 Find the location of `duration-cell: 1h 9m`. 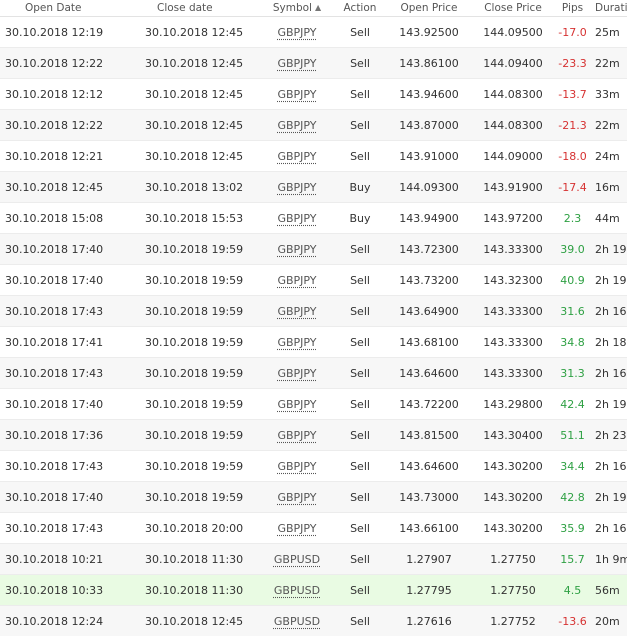

duration-cell: 1h 9m is located at coordinates (611, 559).